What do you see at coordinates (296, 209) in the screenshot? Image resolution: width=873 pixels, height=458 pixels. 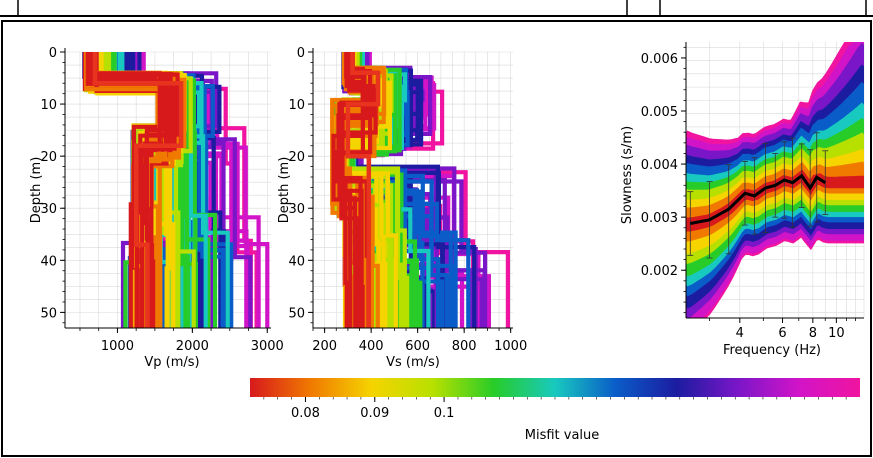 I see `vs-y-tick-label: 30` at bounding box center [296, 209].